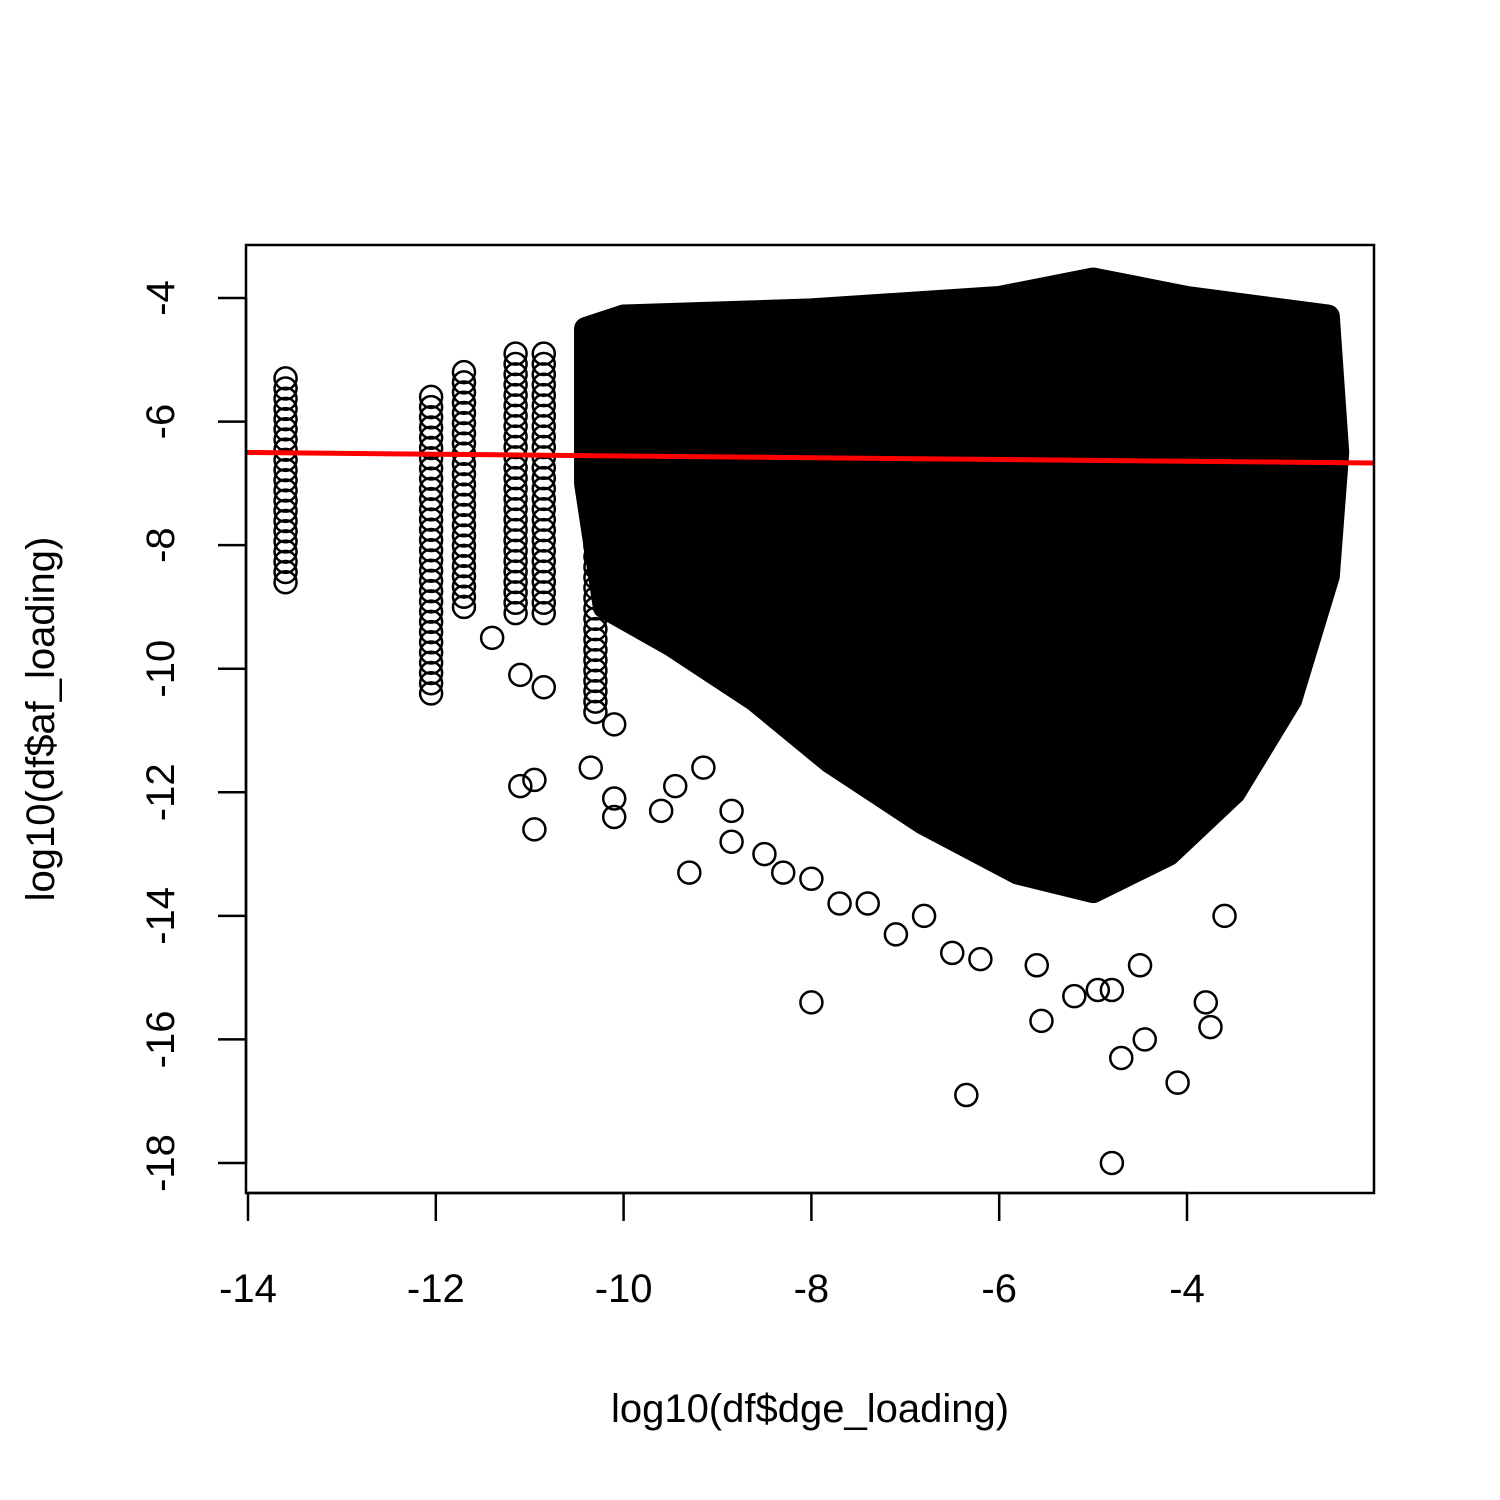  What do you see at coordinates (624, 1289) in the screenshot?
I see `x-tick-label: -10` at bounding box center [624, 1289].